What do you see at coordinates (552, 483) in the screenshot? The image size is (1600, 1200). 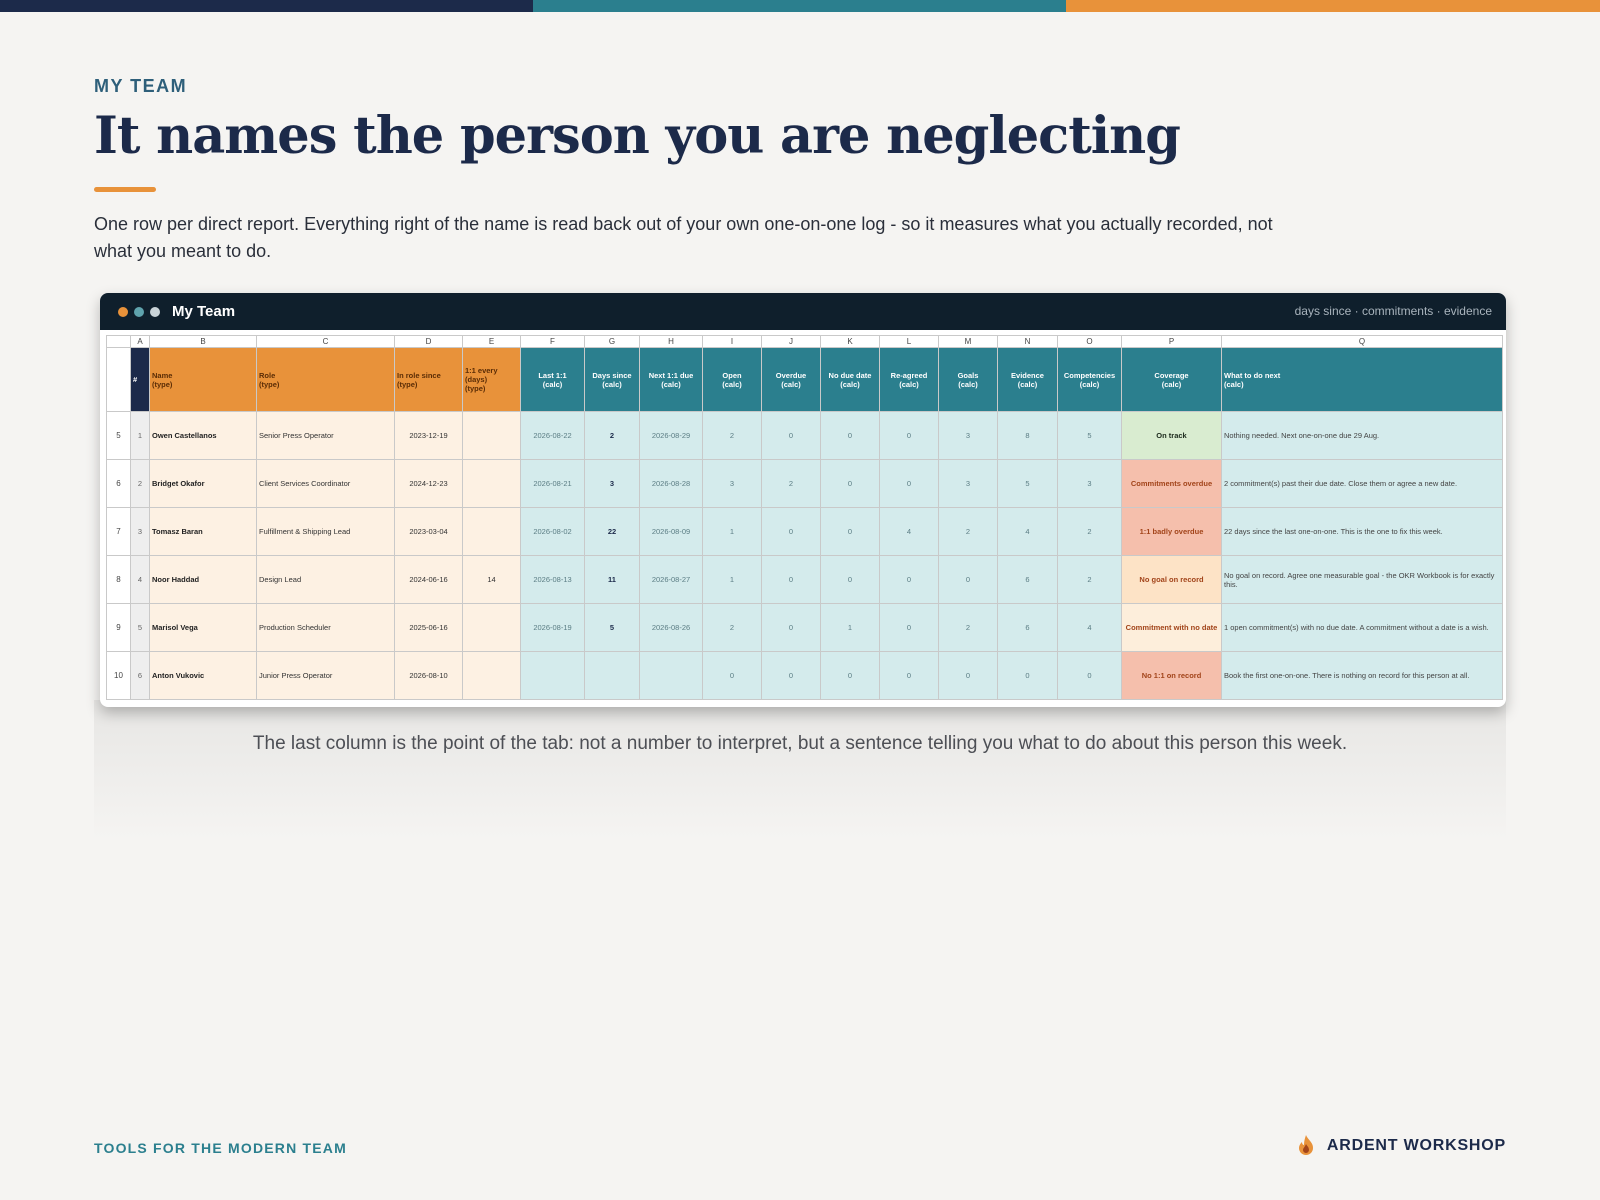 I see `cell: 2026-08-21` at bounding box center [552, 483].